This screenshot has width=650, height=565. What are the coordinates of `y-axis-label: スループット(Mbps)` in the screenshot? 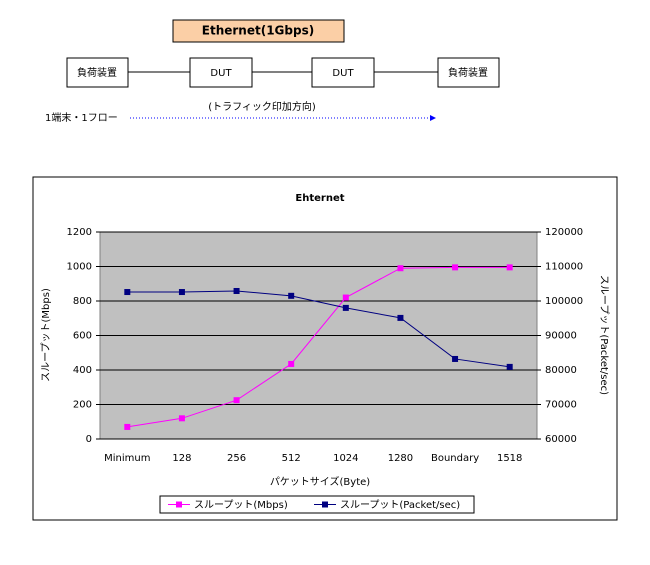 It's located at (46, 335).